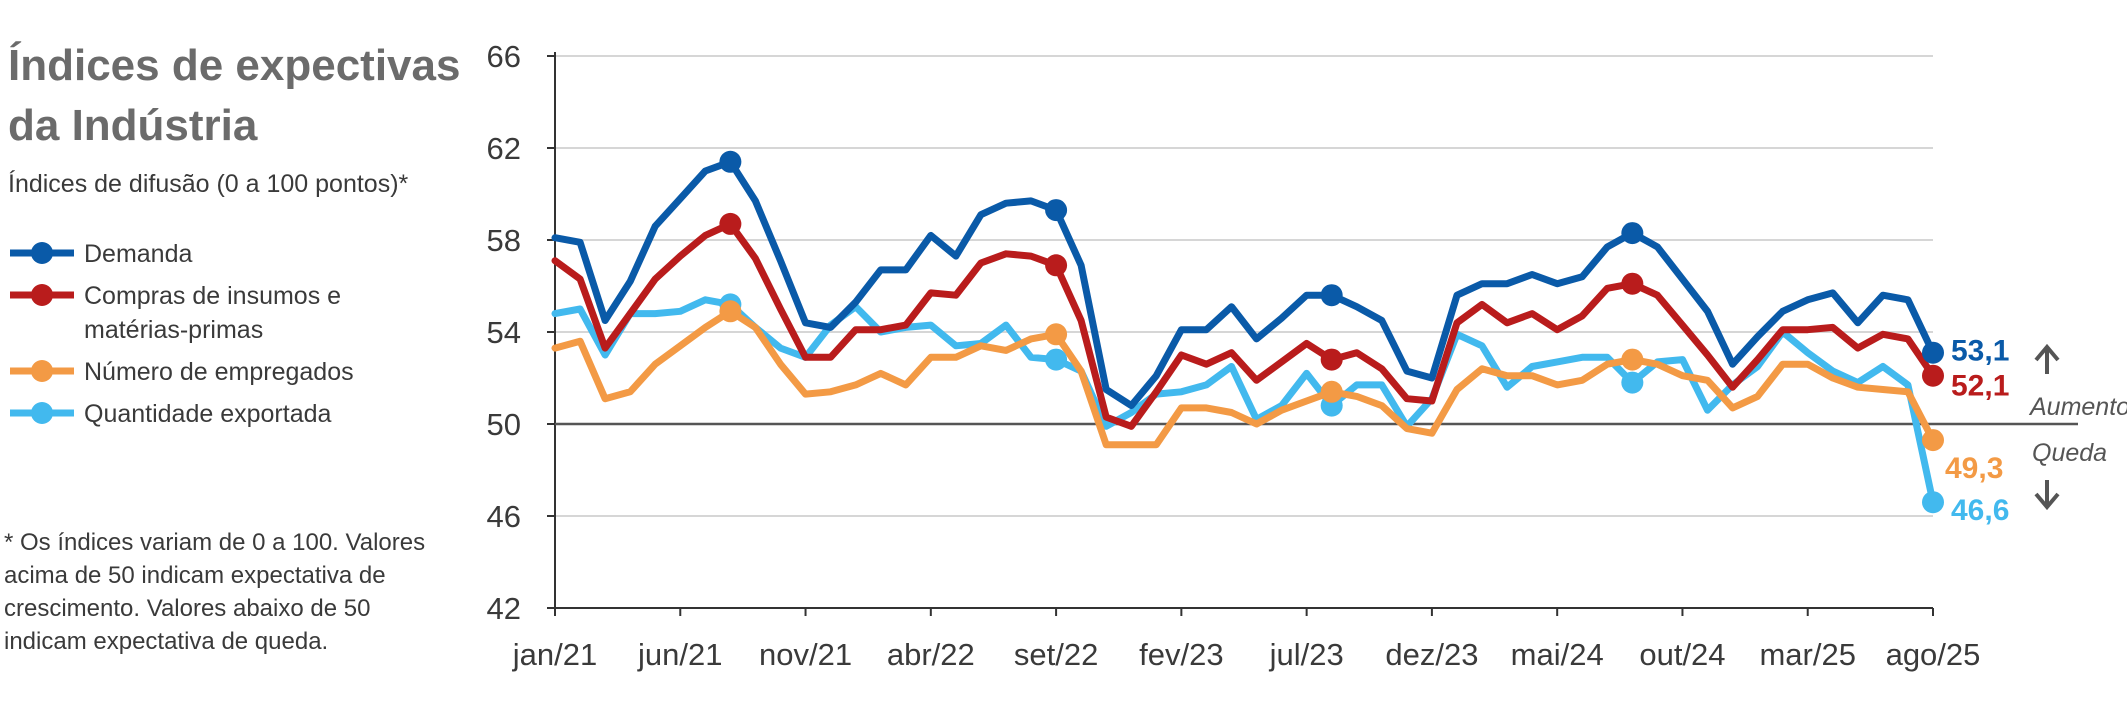 The height and width of the screenshot is (724, 2127). Describe the element at coordinates (504, 148) in the screenshot. I see `y-tick-label: 62` at that location.